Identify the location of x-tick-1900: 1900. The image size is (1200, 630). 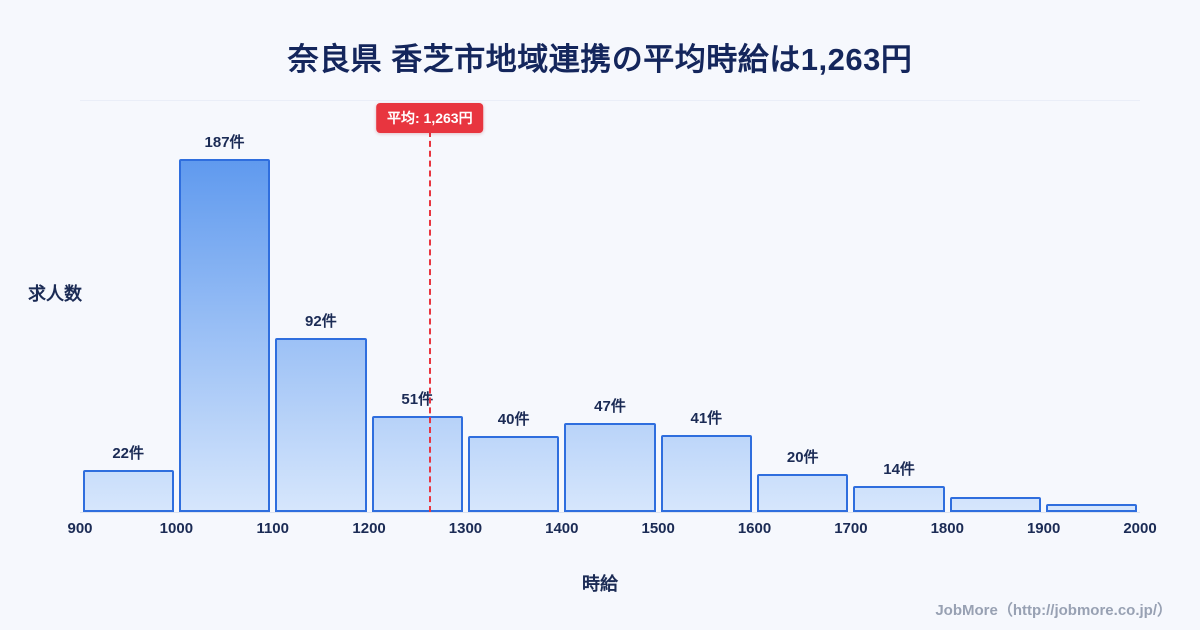
(1043, 528).